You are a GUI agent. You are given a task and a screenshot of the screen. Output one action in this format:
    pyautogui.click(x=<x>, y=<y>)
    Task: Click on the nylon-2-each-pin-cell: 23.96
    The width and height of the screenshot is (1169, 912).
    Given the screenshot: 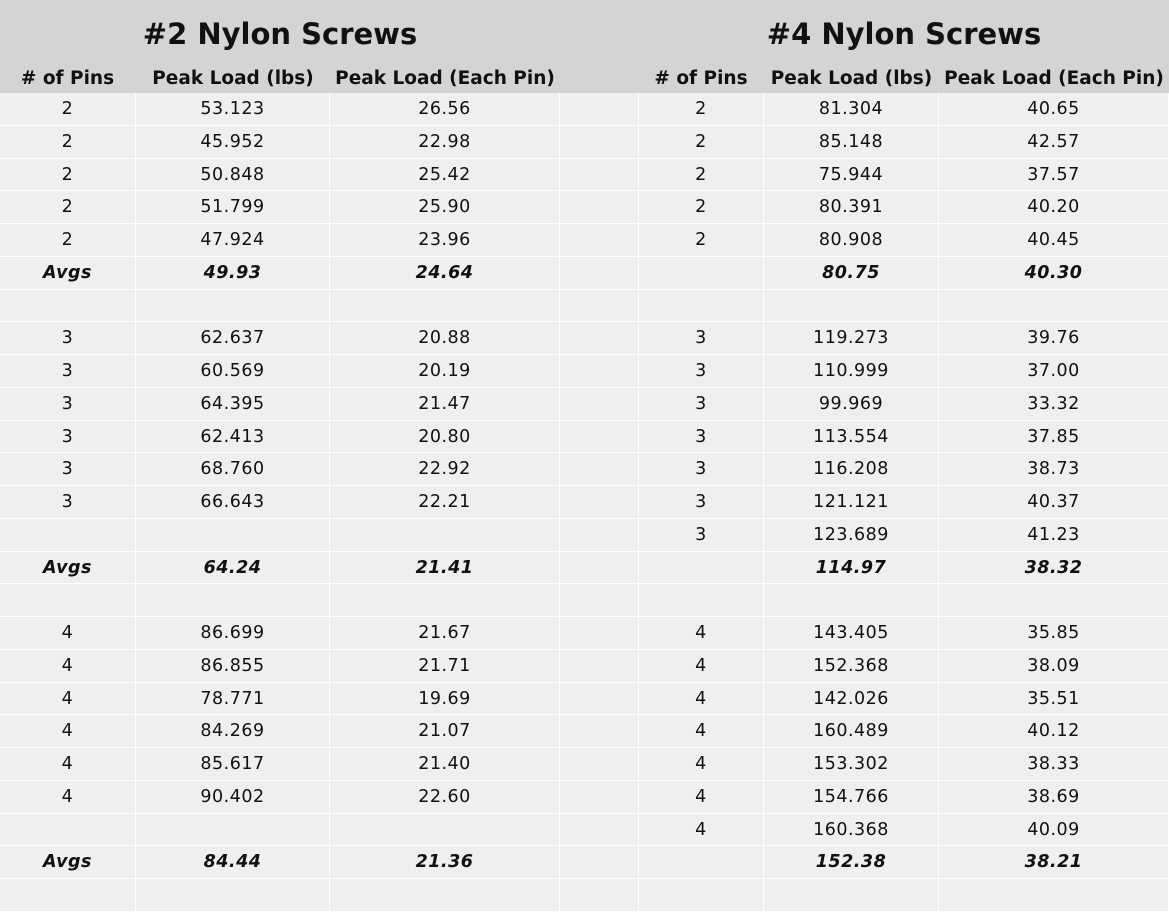 What is the action you would take?
    pyautogui.click(x=445, y=240)
    